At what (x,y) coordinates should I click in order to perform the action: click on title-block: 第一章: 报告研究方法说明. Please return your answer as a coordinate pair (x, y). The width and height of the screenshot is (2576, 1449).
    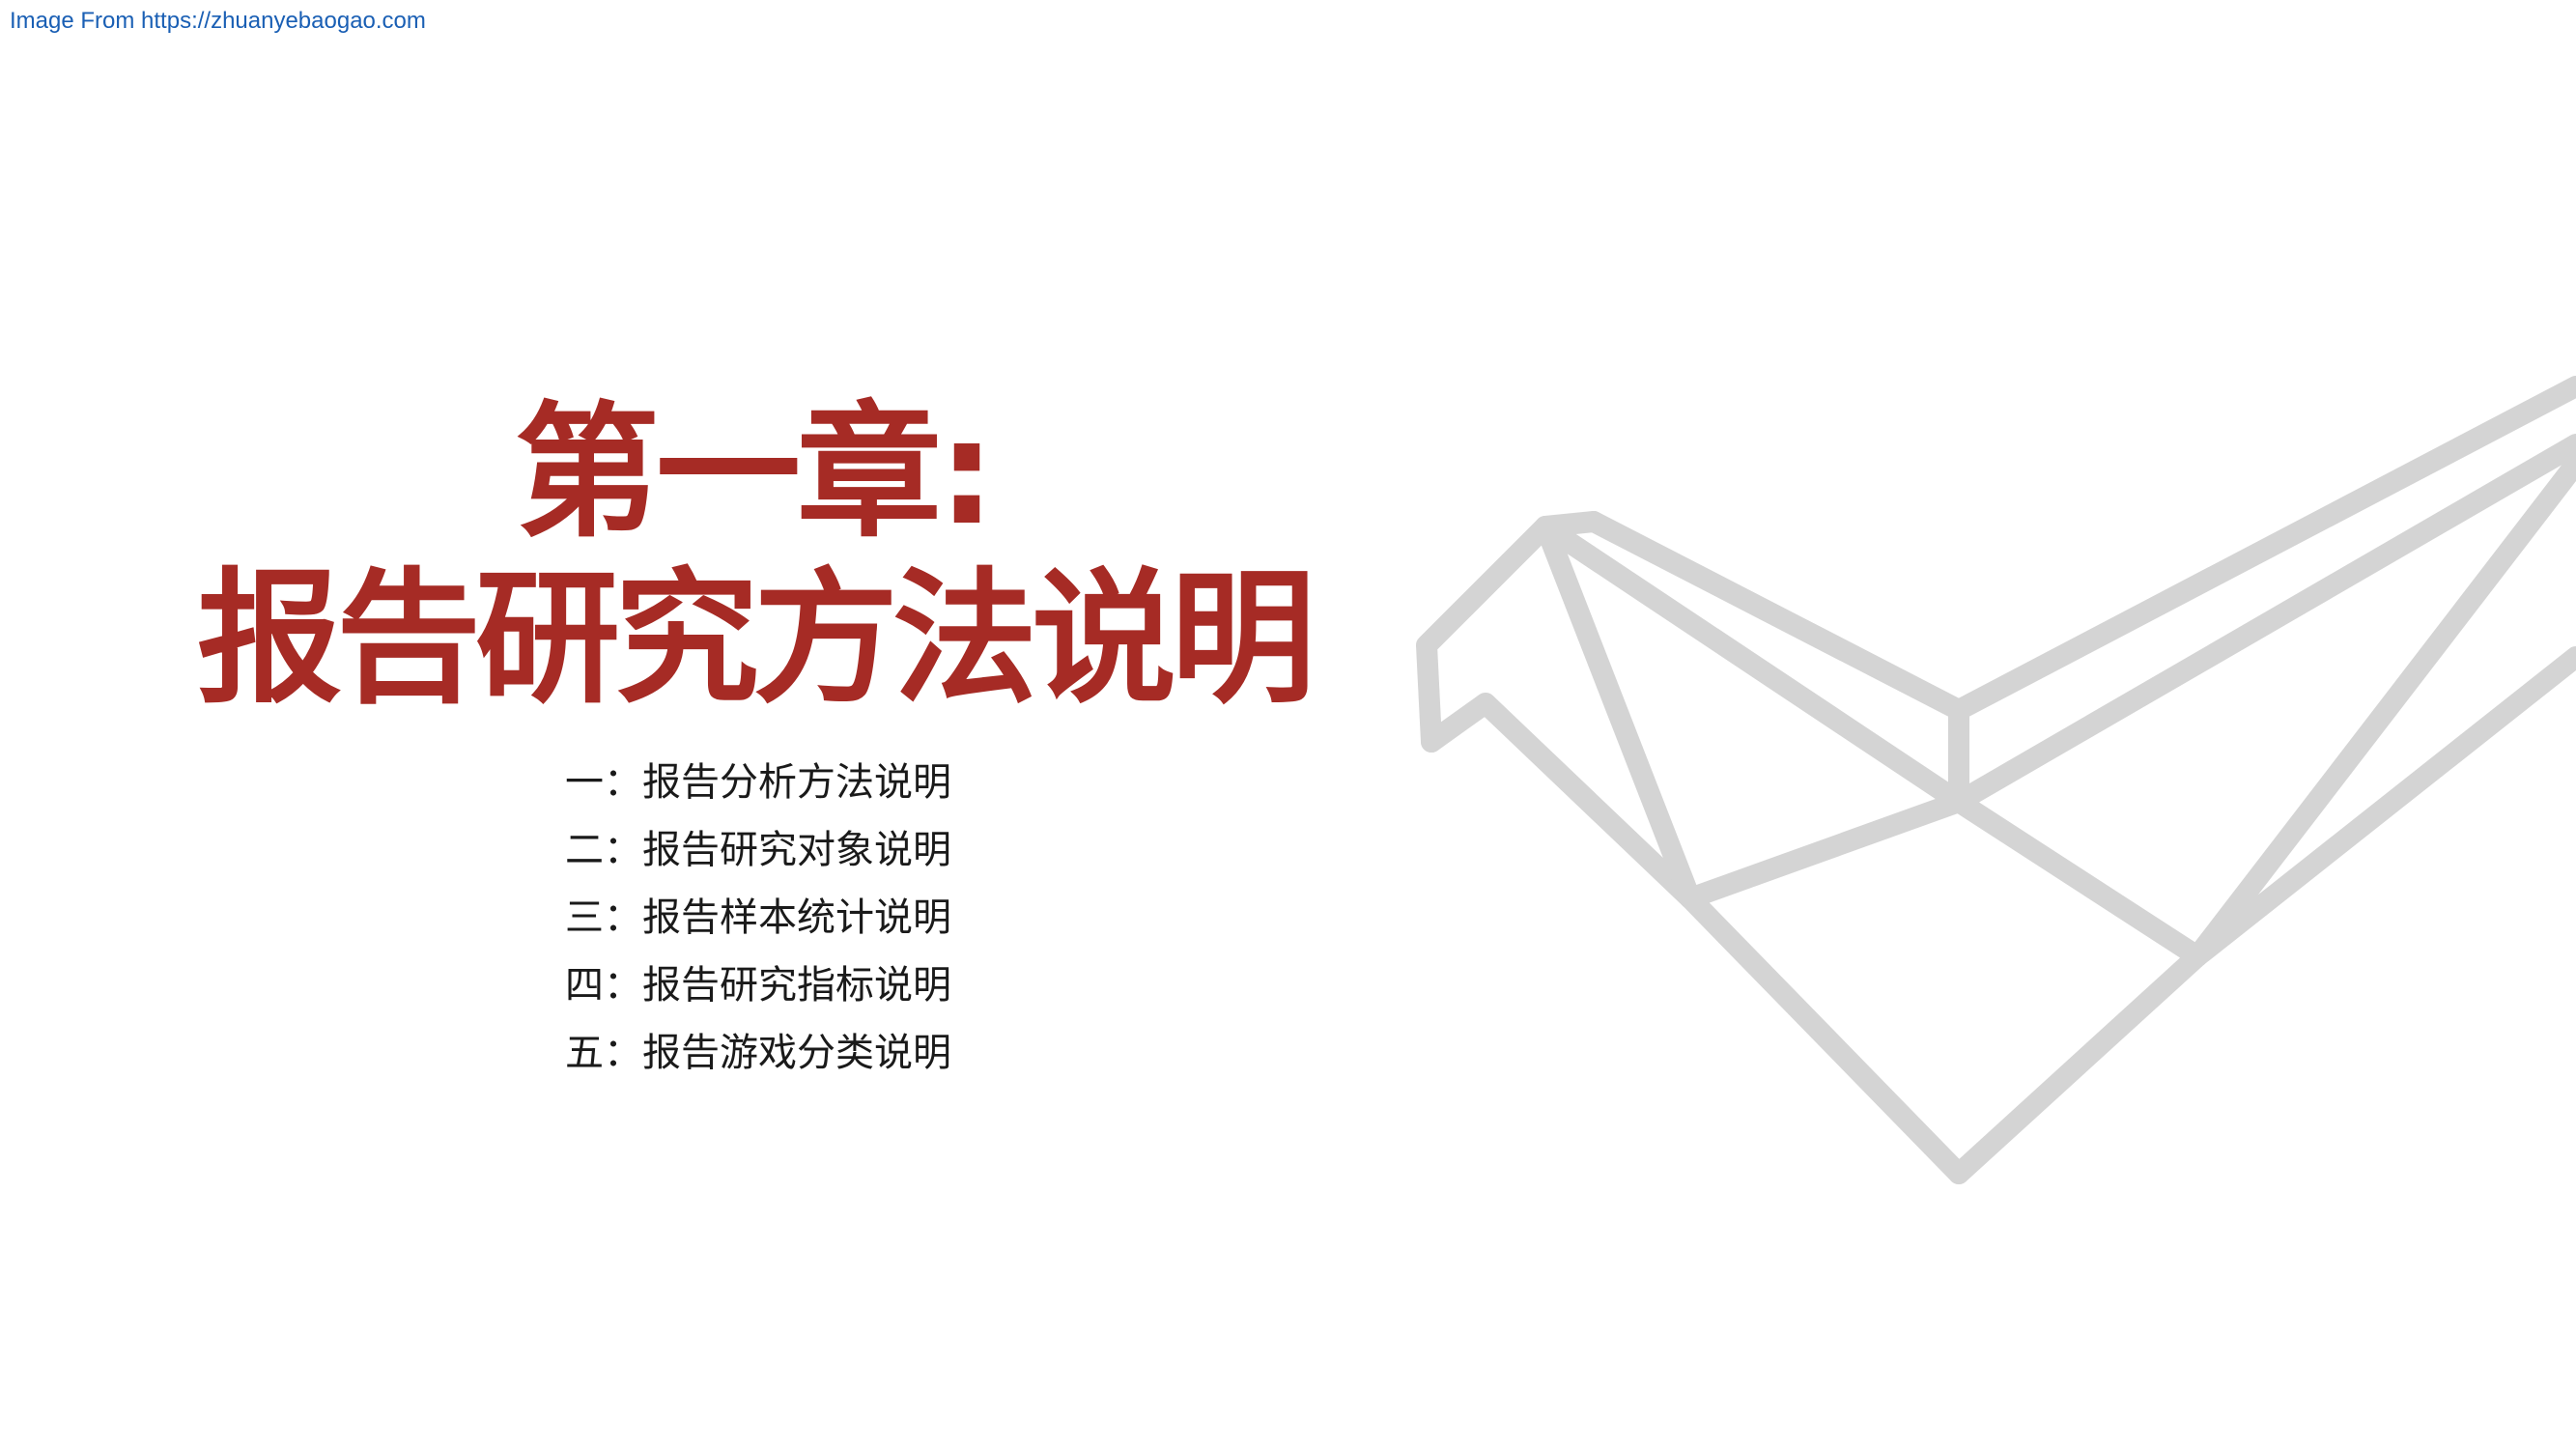
    Looking at the image, I should click on (753, 557).